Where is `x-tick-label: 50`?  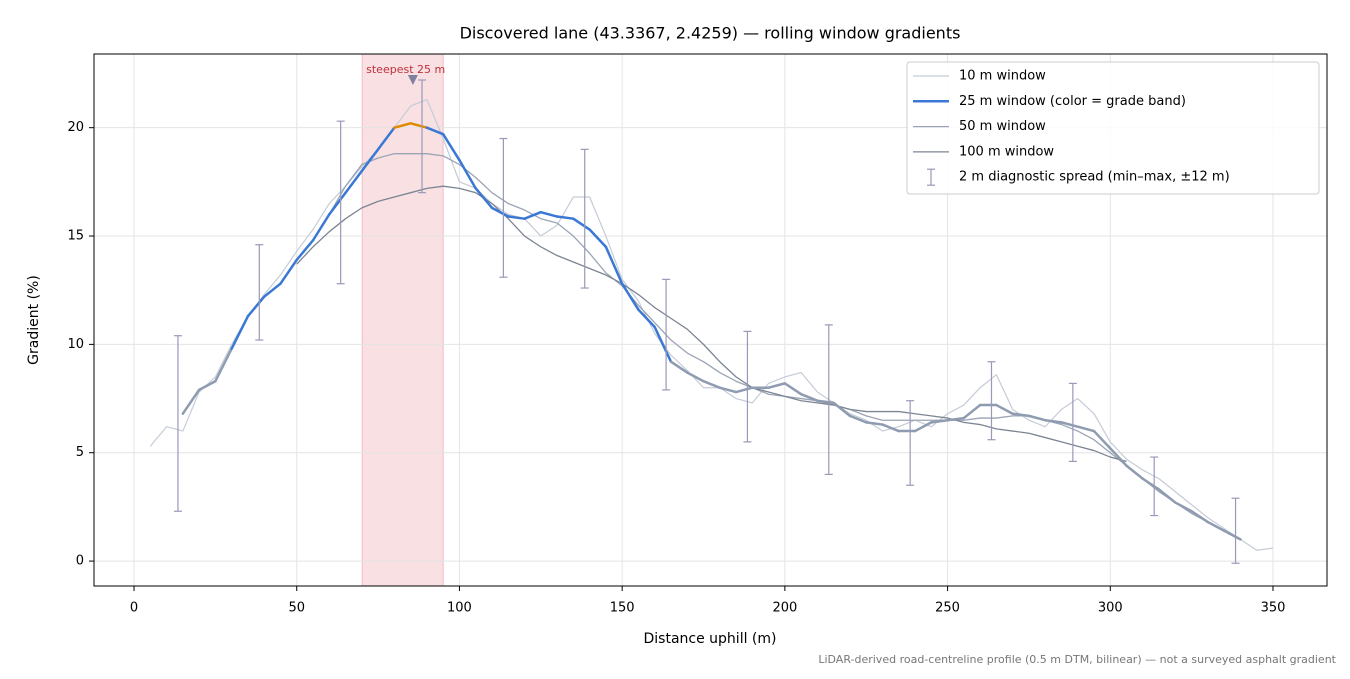
x-tick-label: 50 is located at coordinates (296, 608).